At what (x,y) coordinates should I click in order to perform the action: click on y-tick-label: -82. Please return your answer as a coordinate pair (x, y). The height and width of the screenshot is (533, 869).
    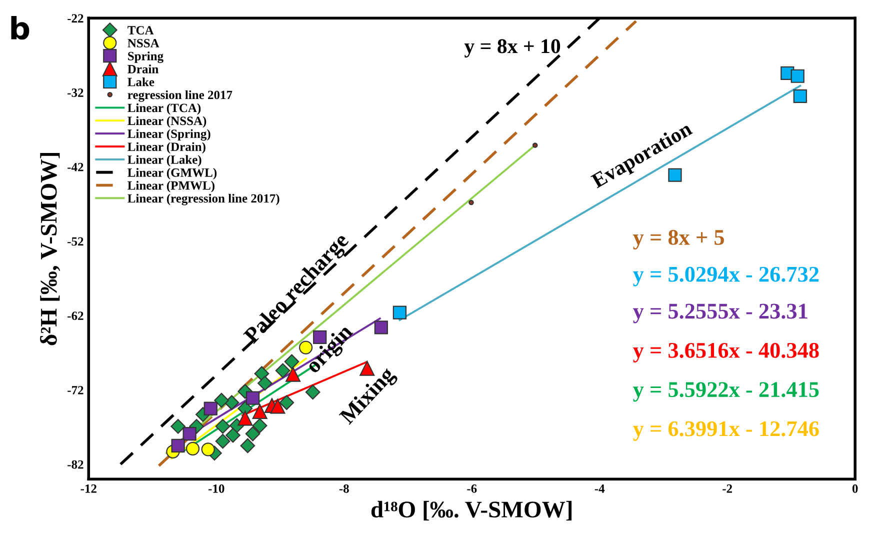
    Looking at the image, I should click on (76, 464).